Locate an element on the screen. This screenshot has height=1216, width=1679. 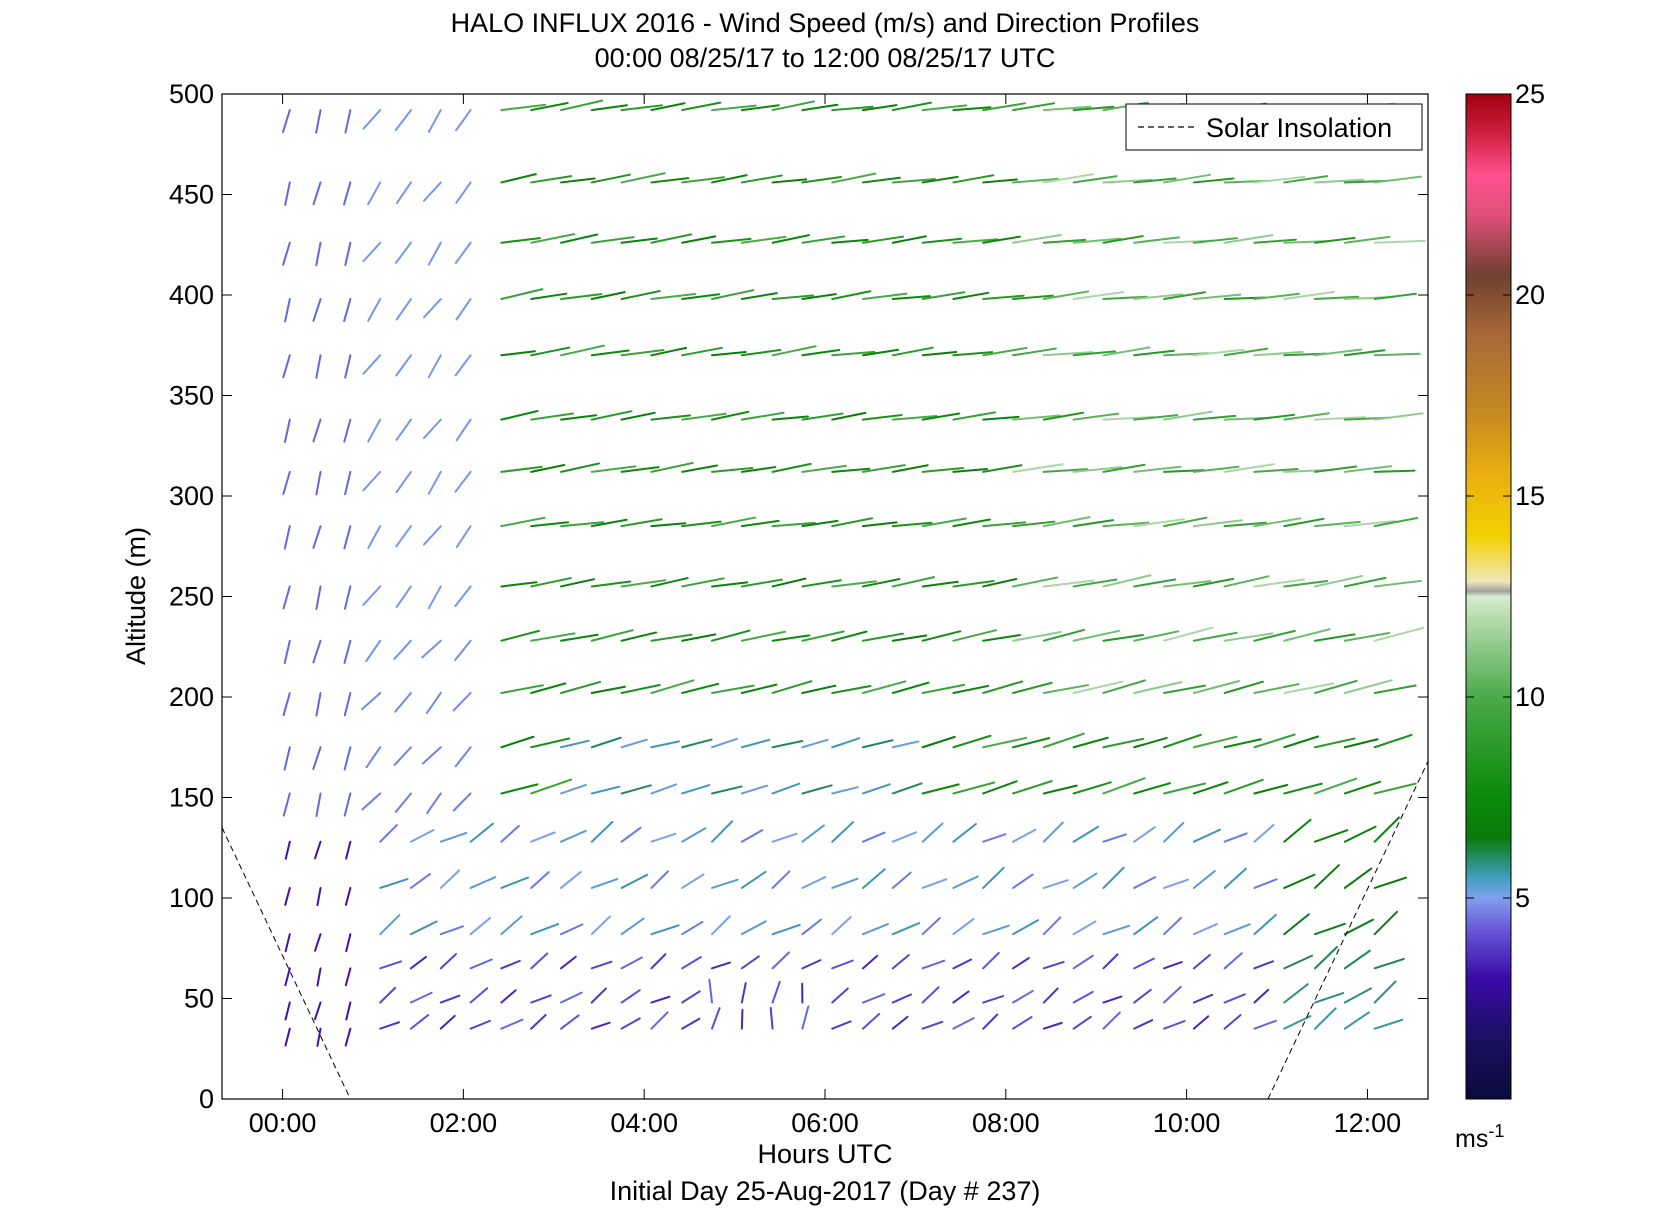
y-tick-label: 100 is located at coordinates (191, 898).